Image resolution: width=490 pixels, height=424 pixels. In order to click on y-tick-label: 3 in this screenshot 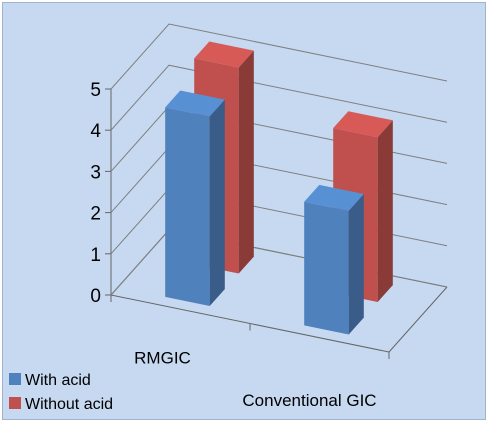, I will do `click(95, 172)`.